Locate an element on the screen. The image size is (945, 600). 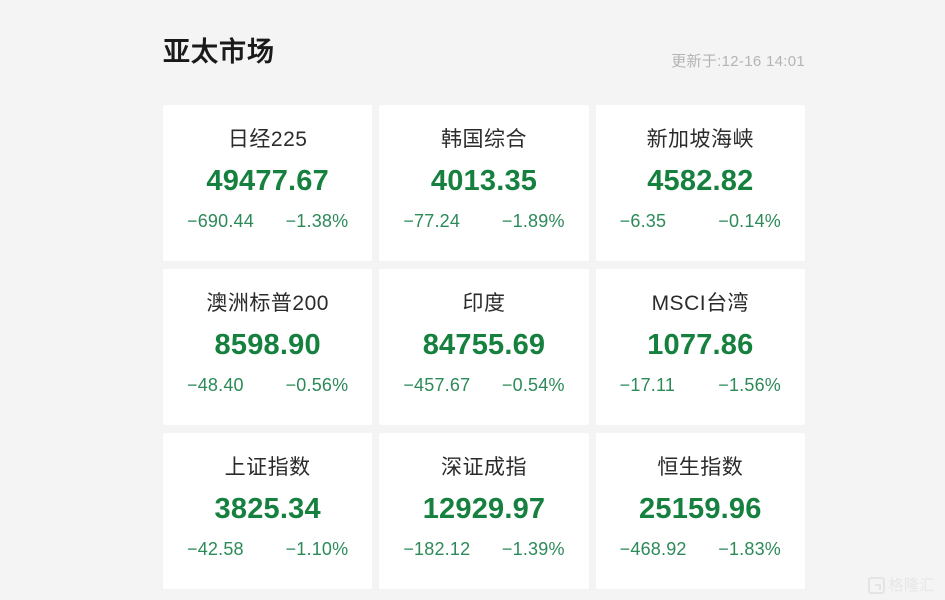
watermark-text: 格隆汇 is located at coordinates (911, 585).